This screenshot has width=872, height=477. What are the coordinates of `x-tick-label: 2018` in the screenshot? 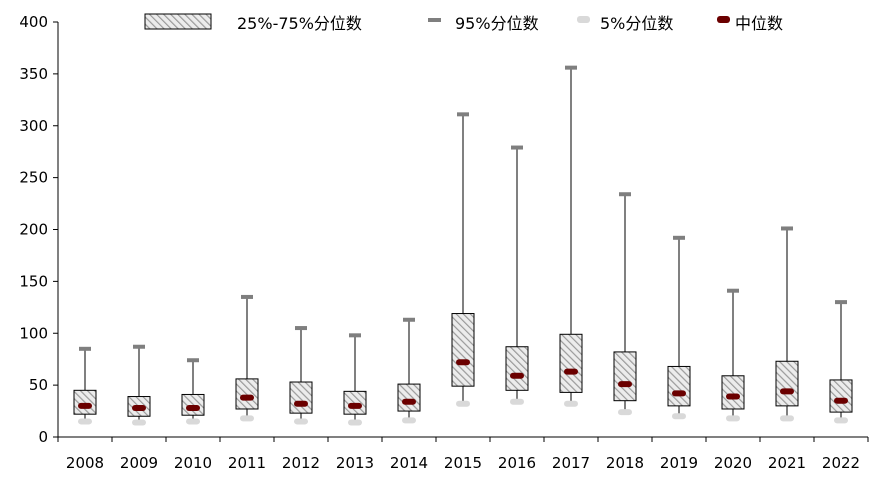 It's located at (625, 463).